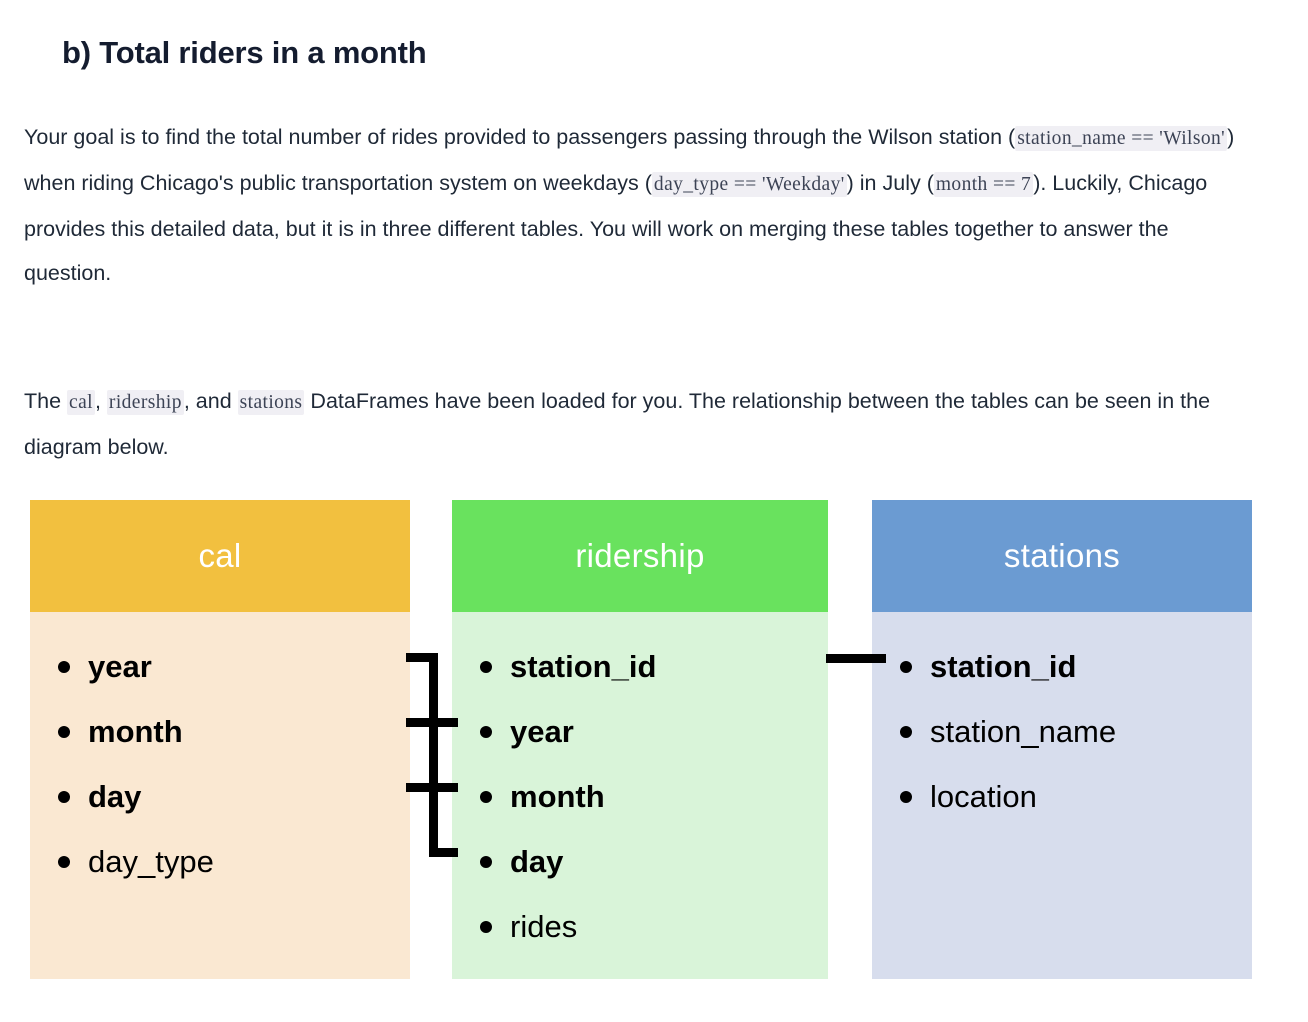  Describe the element at coordinates (210, 400) in the screenshot. I see `paragraph-text-segment: , and` at that location.